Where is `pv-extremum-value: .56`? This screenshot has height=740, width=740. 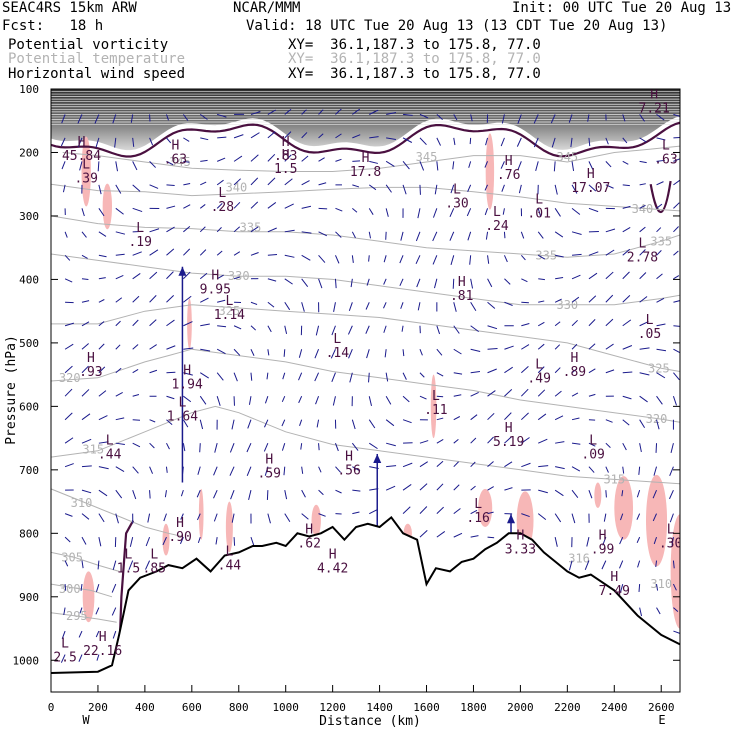
pv-extremum-value: .56 is located at coordinates (348, 470).